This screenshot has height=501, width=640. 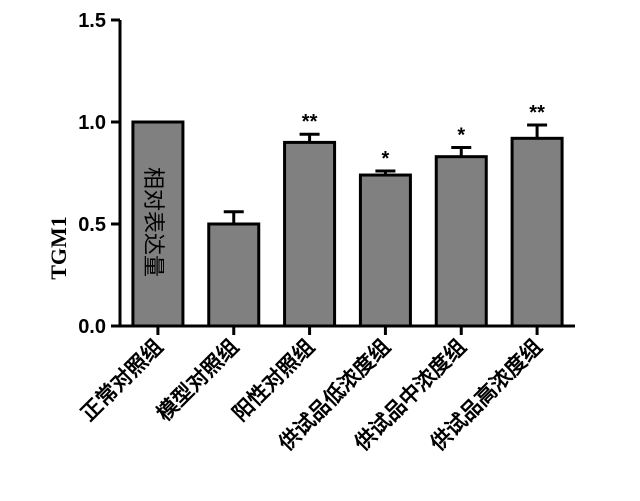 I want to click on x-tick-label: 正常对照组, so click(x=121, y=380).